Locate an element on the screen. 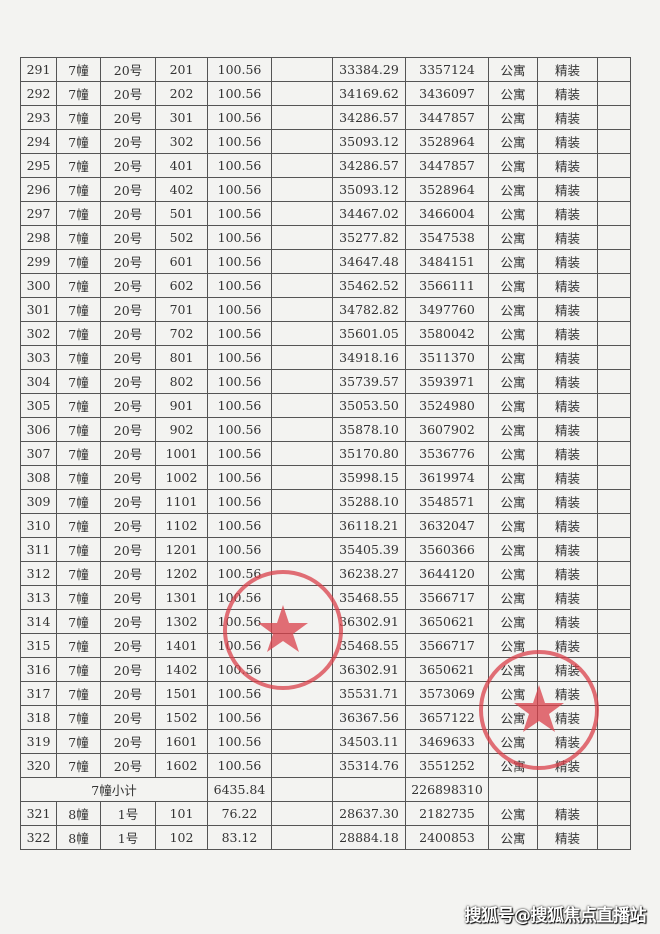 This screenshot has width=660, height=934. table-cell: 320 is located at coordinates (38, 765).